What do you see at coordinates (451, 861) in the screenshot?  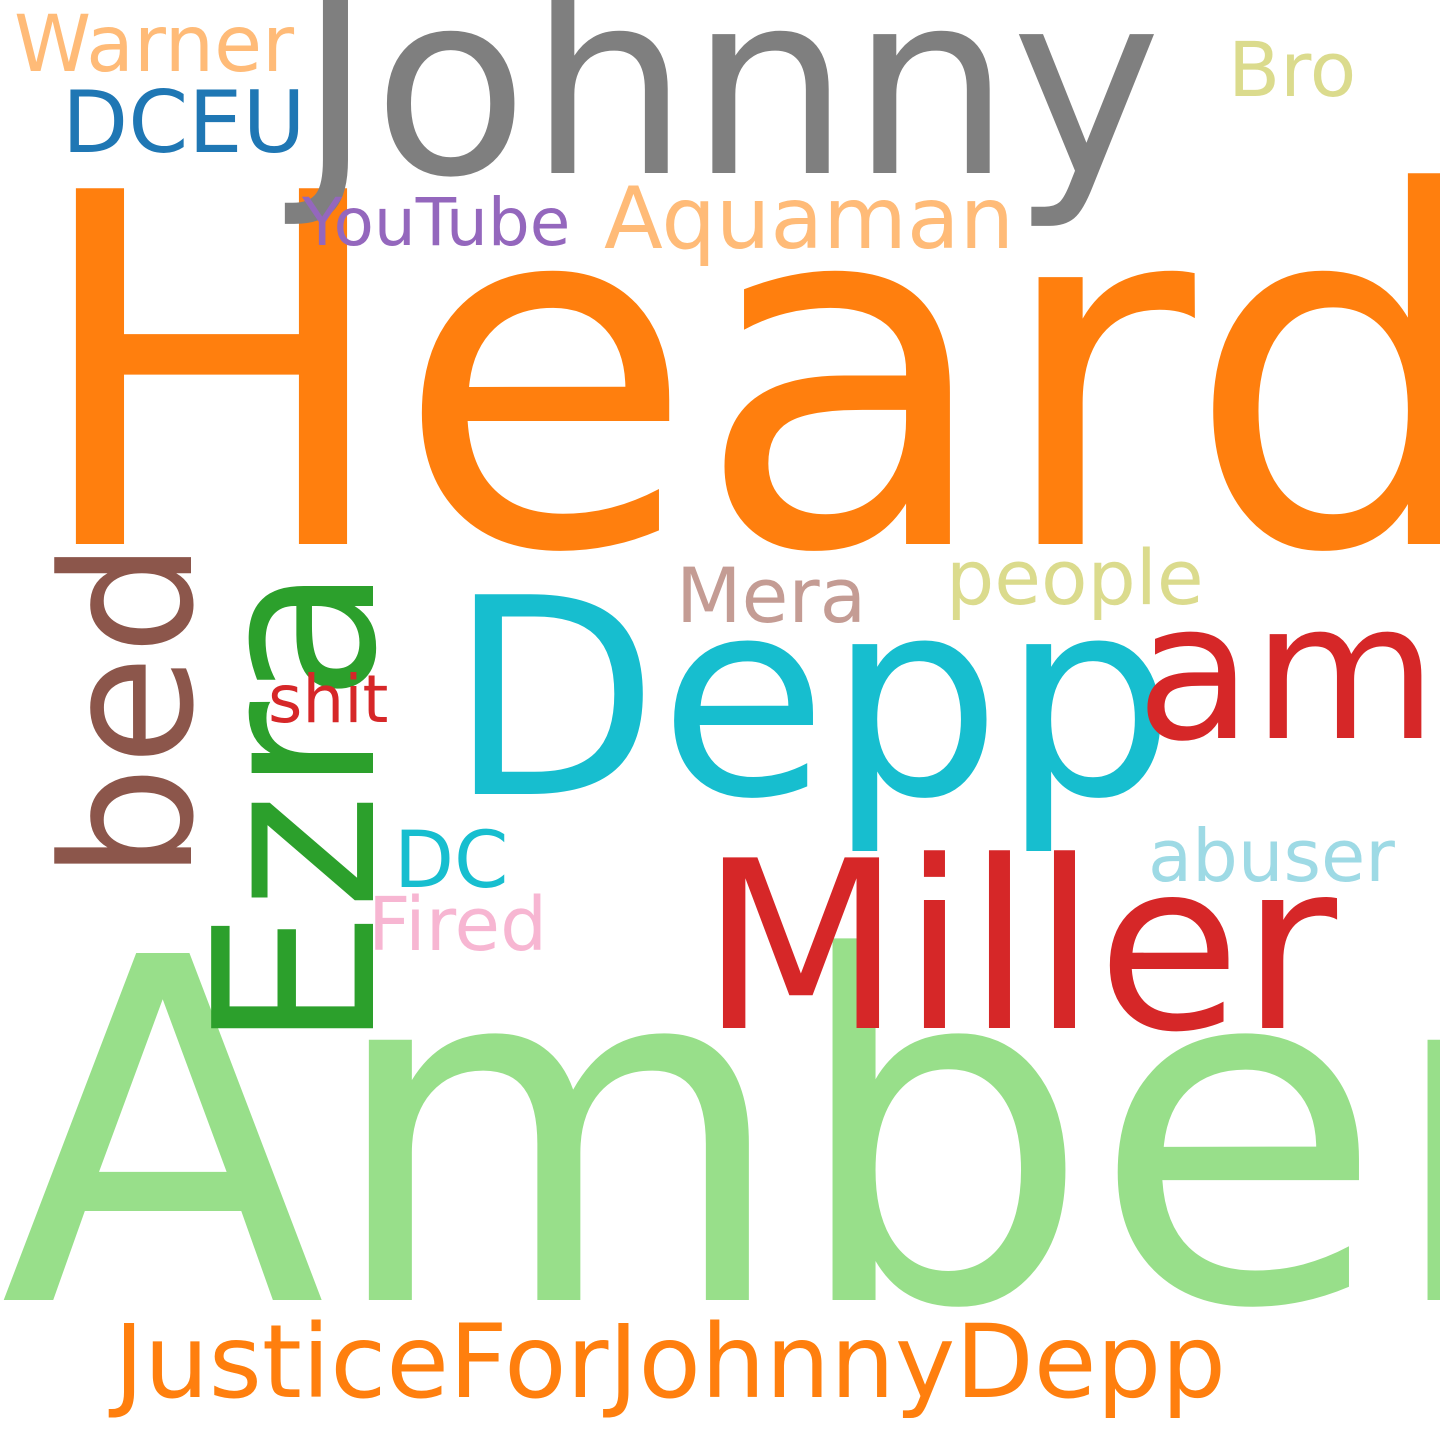 I see `word-dc: DC` at bounding box center [451, 861].